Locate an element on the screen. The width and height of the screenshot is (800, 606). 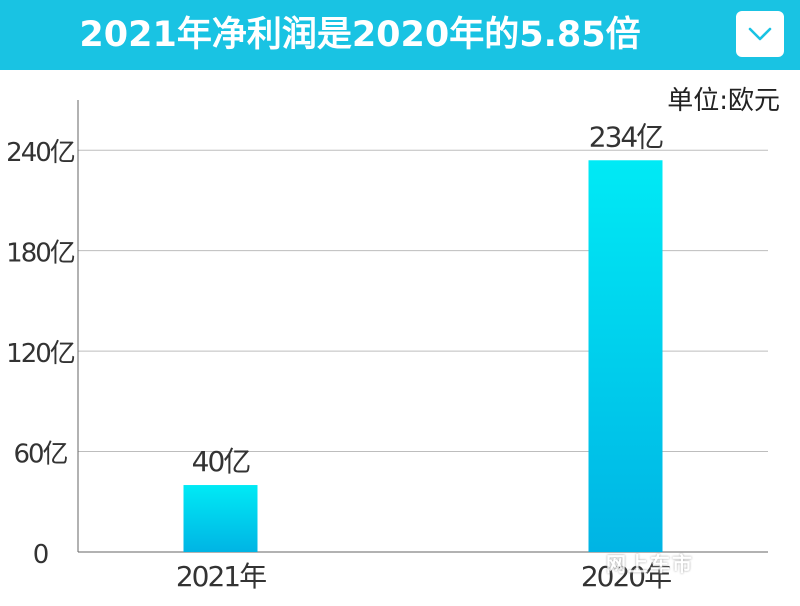
x-tick-label: 2020年 is located at coordinates (626, 576).